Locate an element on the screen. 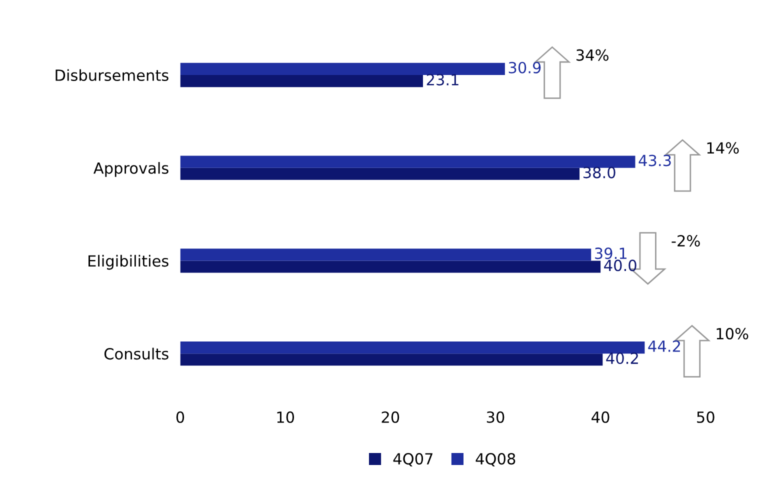 The image size is (767, 500). text: 10% is located at coordinates (732, 334).